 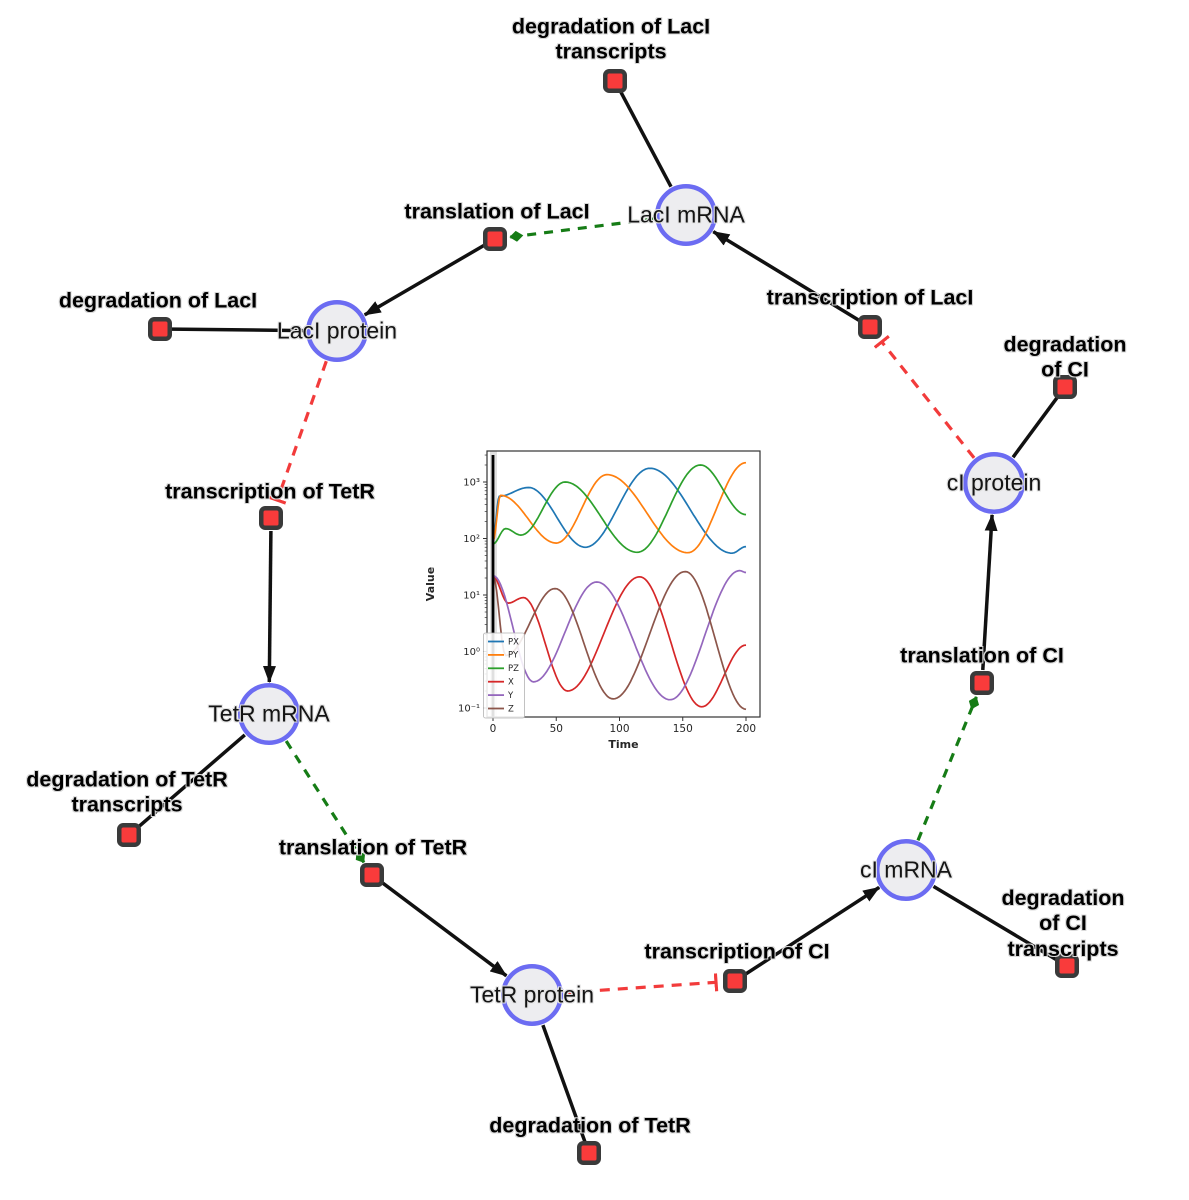 I want to click on x-tick-label-1: 50, so click(x=556, y=729).